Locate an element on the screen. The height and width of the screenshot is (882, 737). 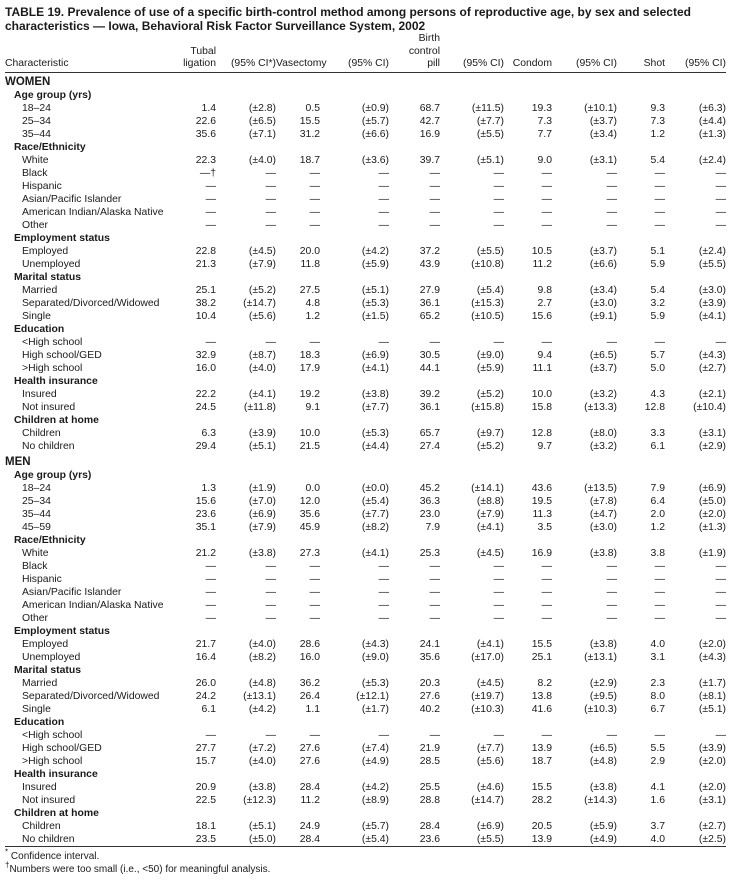
section-heading: WOMEN is located at coordinates (365, 80).